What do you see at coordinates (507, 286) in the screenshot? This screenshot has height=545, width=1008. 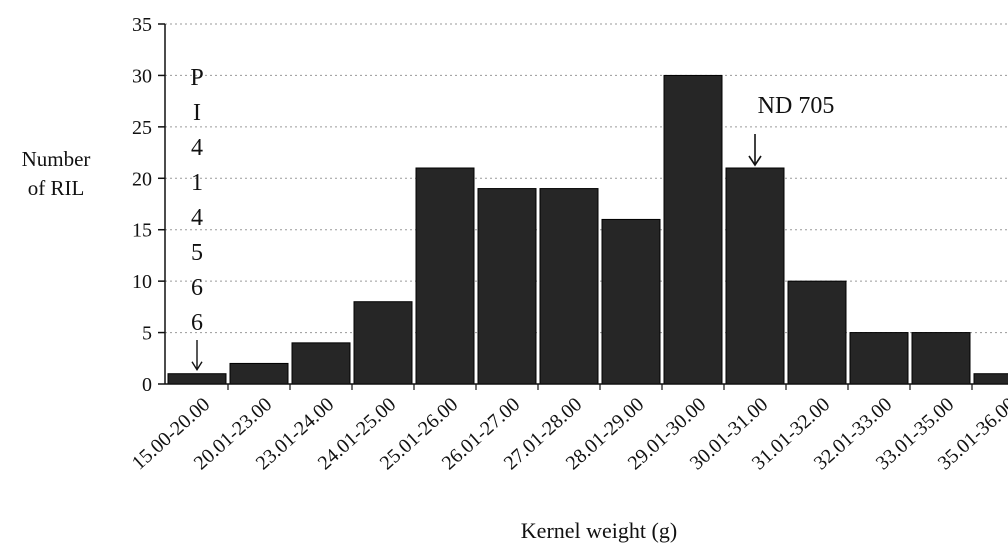 I see `bar-26.01-27.00` at bounding box center [507, 286].